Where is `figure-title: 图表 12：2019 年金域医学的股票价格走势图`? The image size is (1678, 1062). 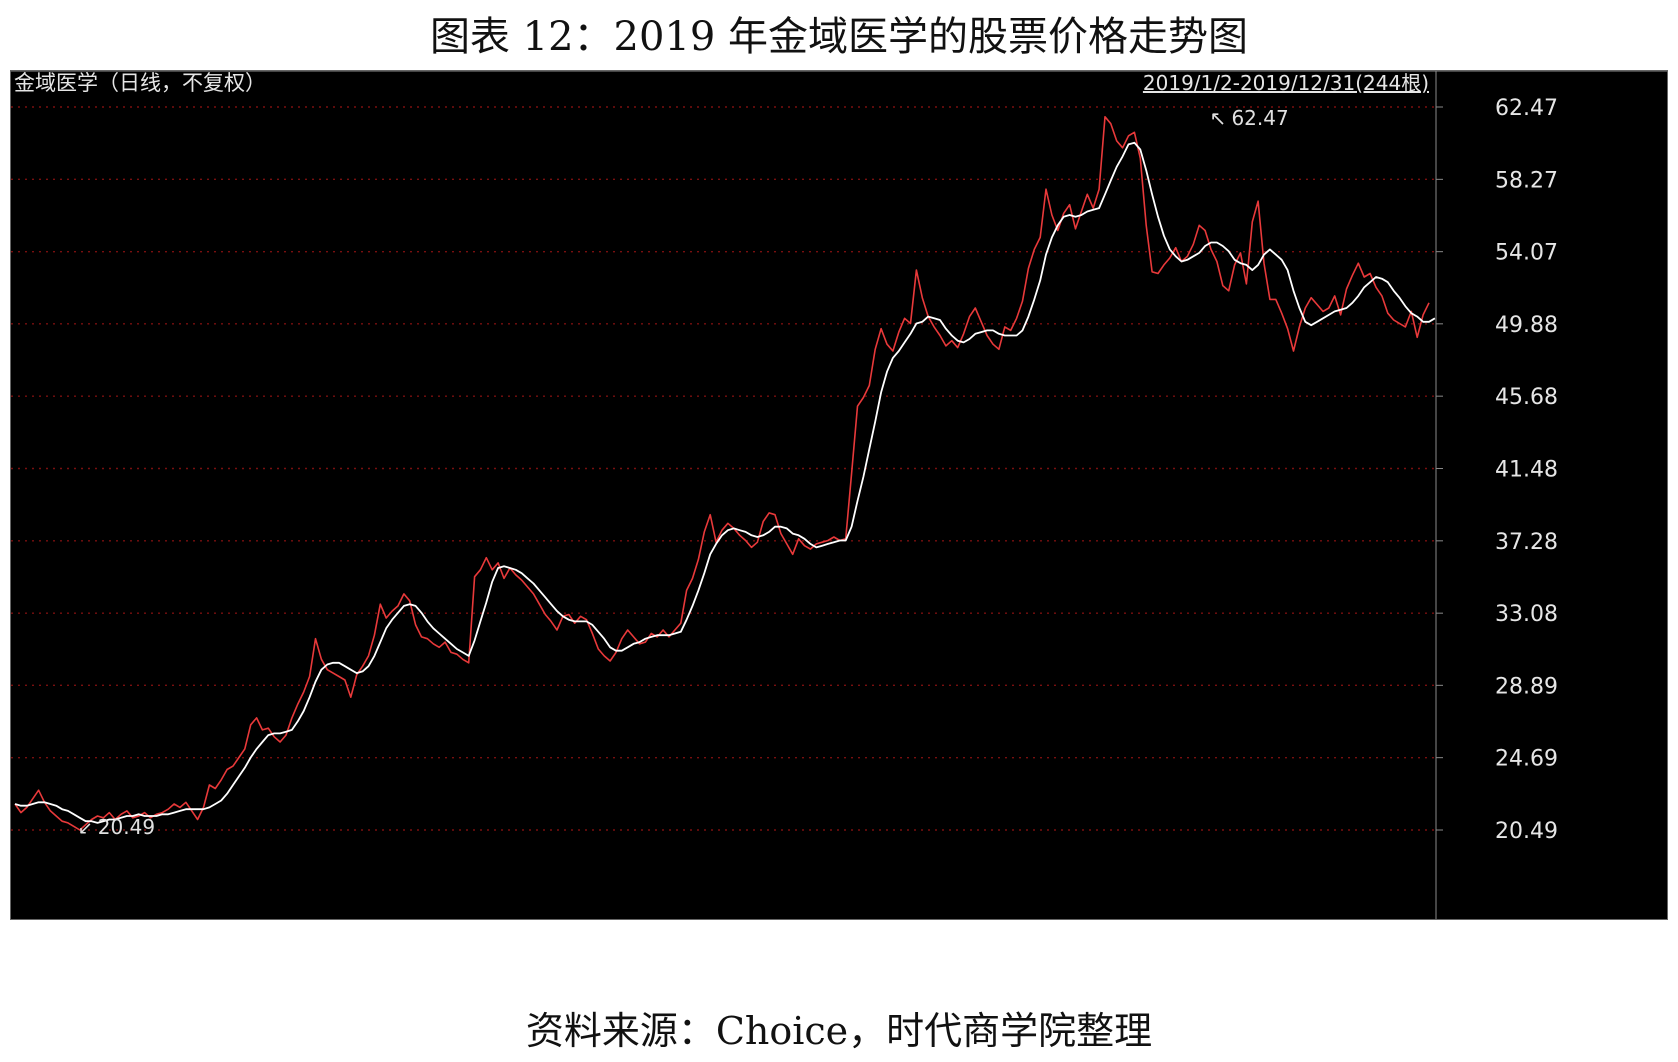
figure-title: 图表 12：2019 年金域医学的股票价格走势图 is located at coordinates (839, 37).